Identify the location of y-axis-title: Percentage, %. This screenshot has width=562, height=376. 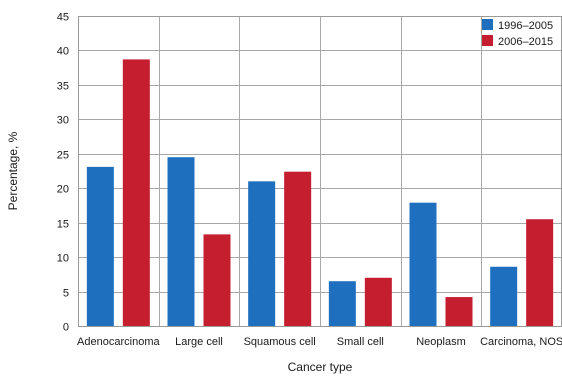
(13, 170).